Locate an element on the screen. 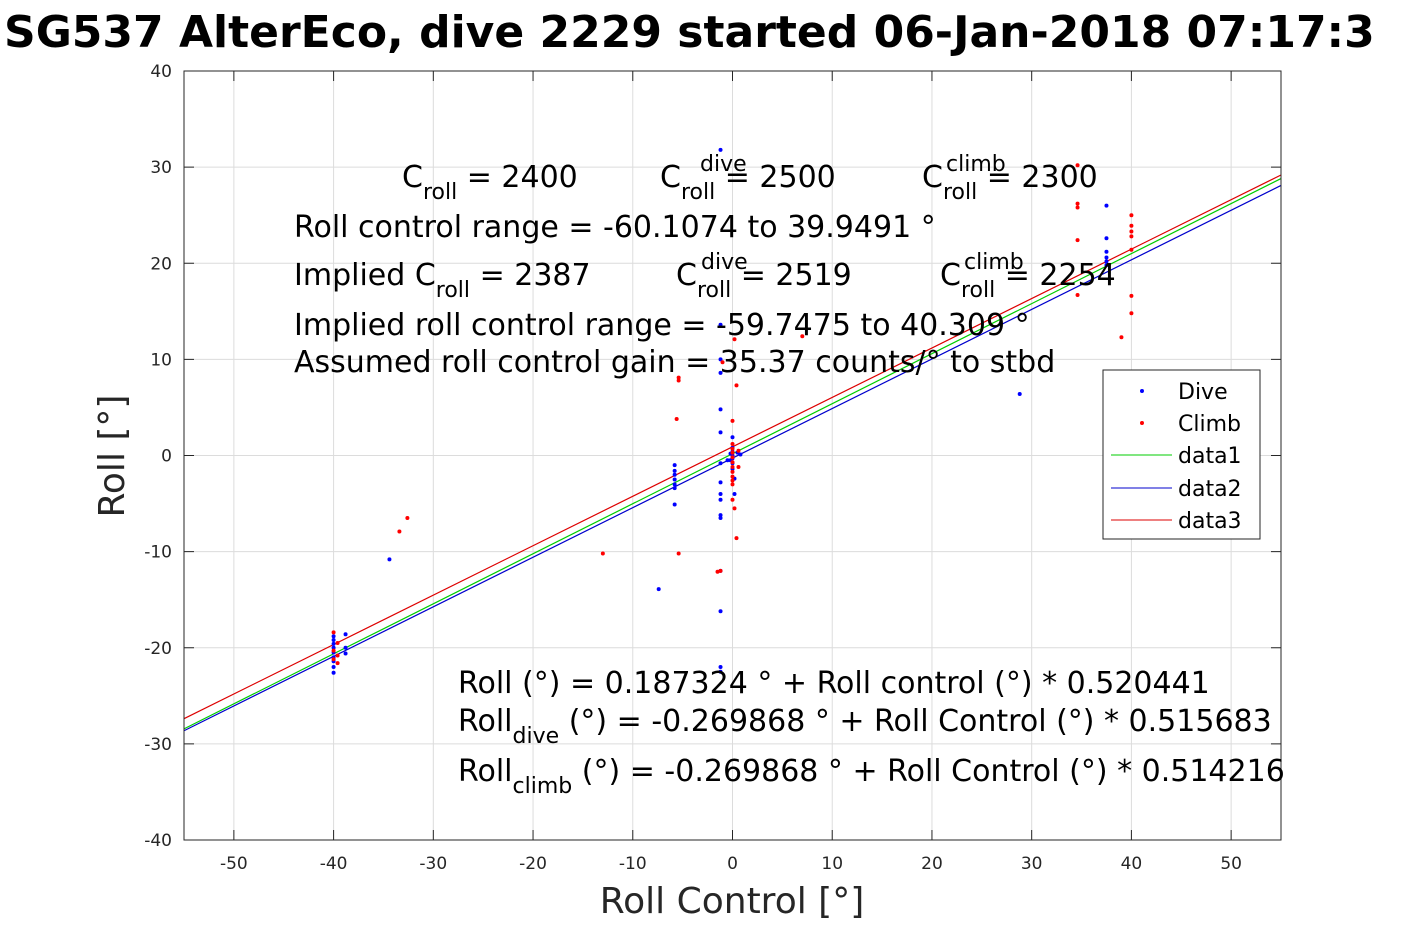  annotation-implied-c-roll-dive: Croll = 2519 is located at coordinates (764, 280).